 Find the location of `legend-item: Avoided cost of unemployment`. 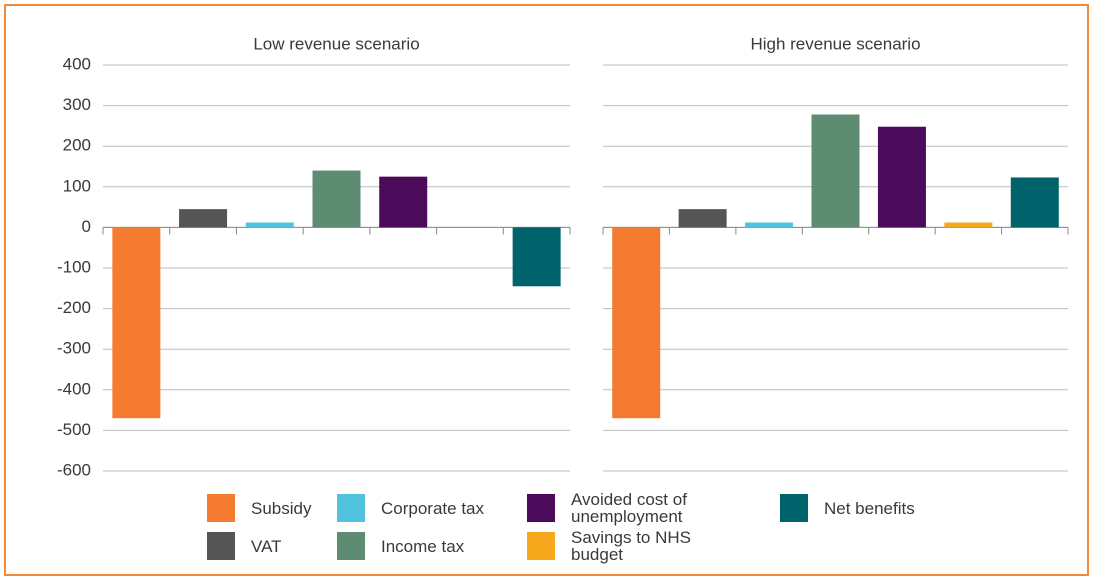

legend-item: Avoided cost of unemployment is located at coordinates (631, 508).